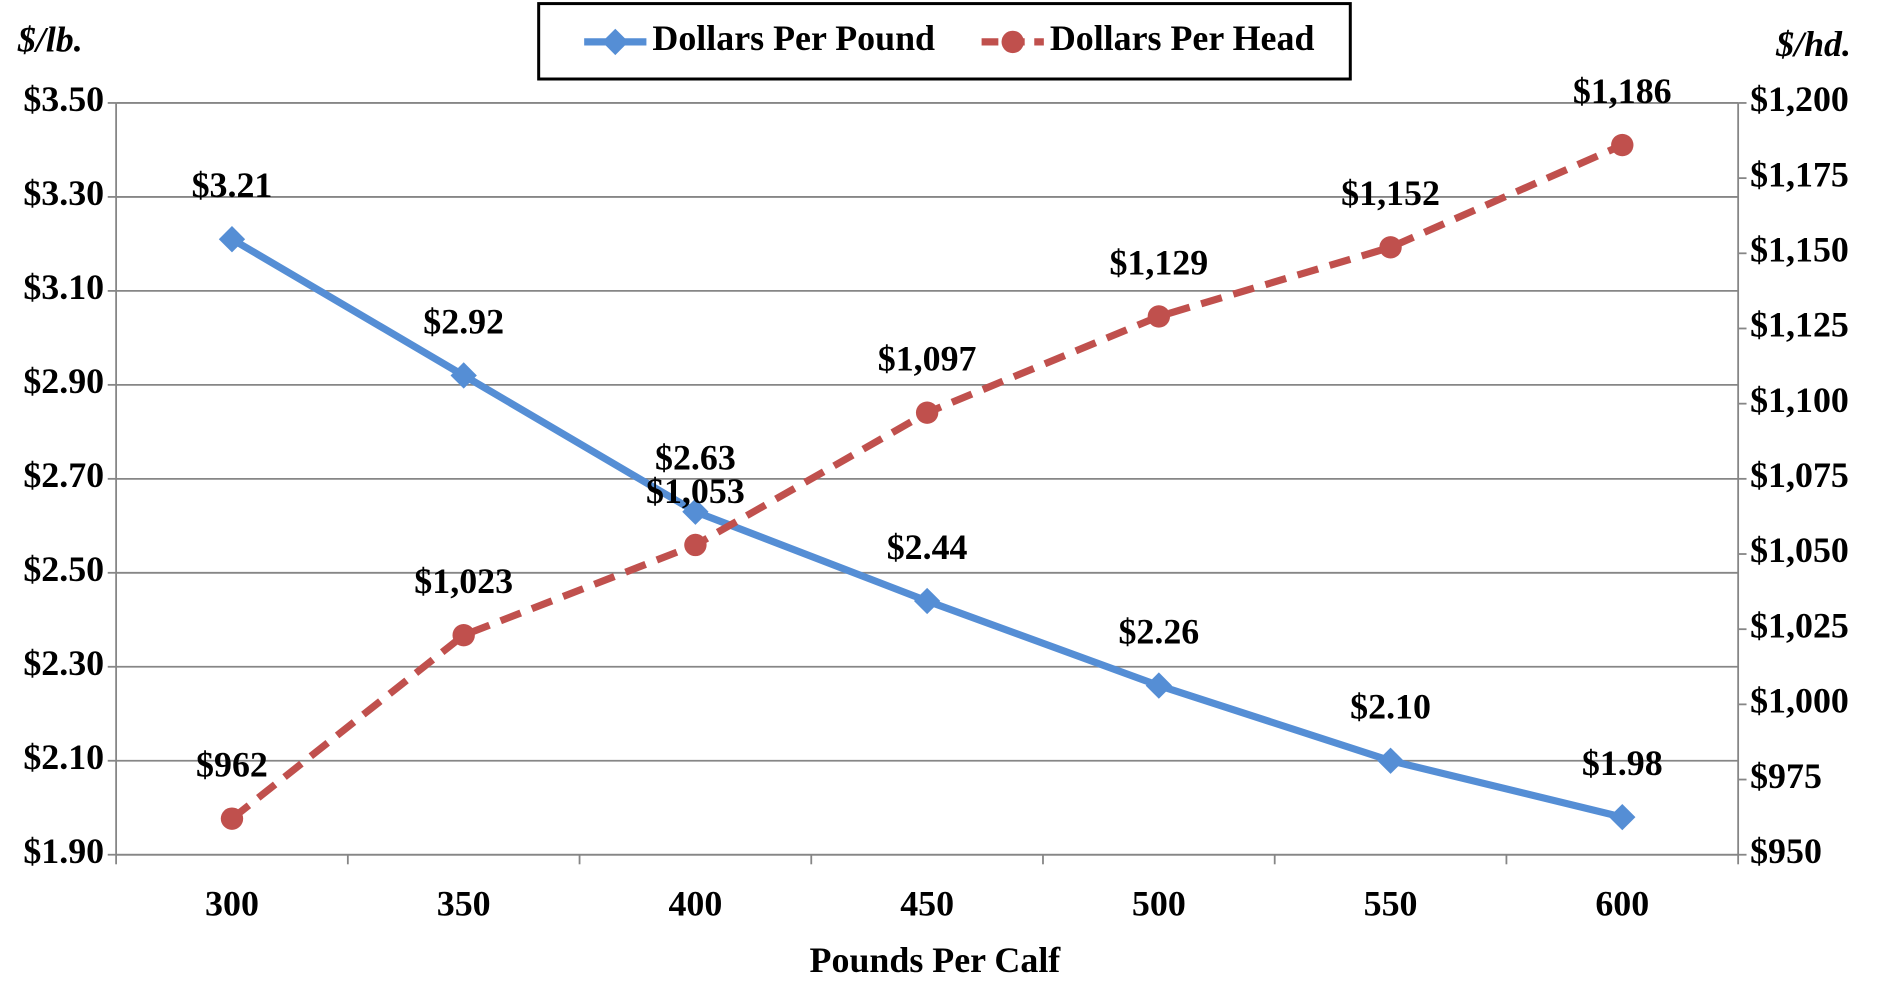  Describe the element at coordinates (927, 547) in the screenshot. I see `data-label: $2.44` at that location.